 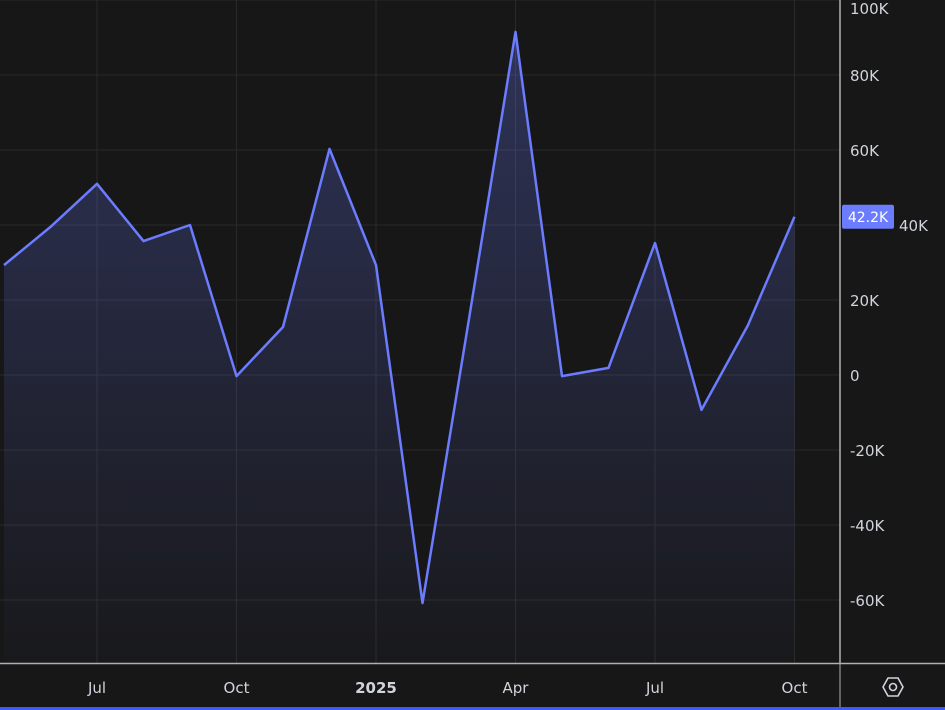 What do you see at coordinates (447, 688) in the screenshot?
I see `time-axis: Jul Oct 2025 Apr Jul Oct` at bounding box center [447, 688].